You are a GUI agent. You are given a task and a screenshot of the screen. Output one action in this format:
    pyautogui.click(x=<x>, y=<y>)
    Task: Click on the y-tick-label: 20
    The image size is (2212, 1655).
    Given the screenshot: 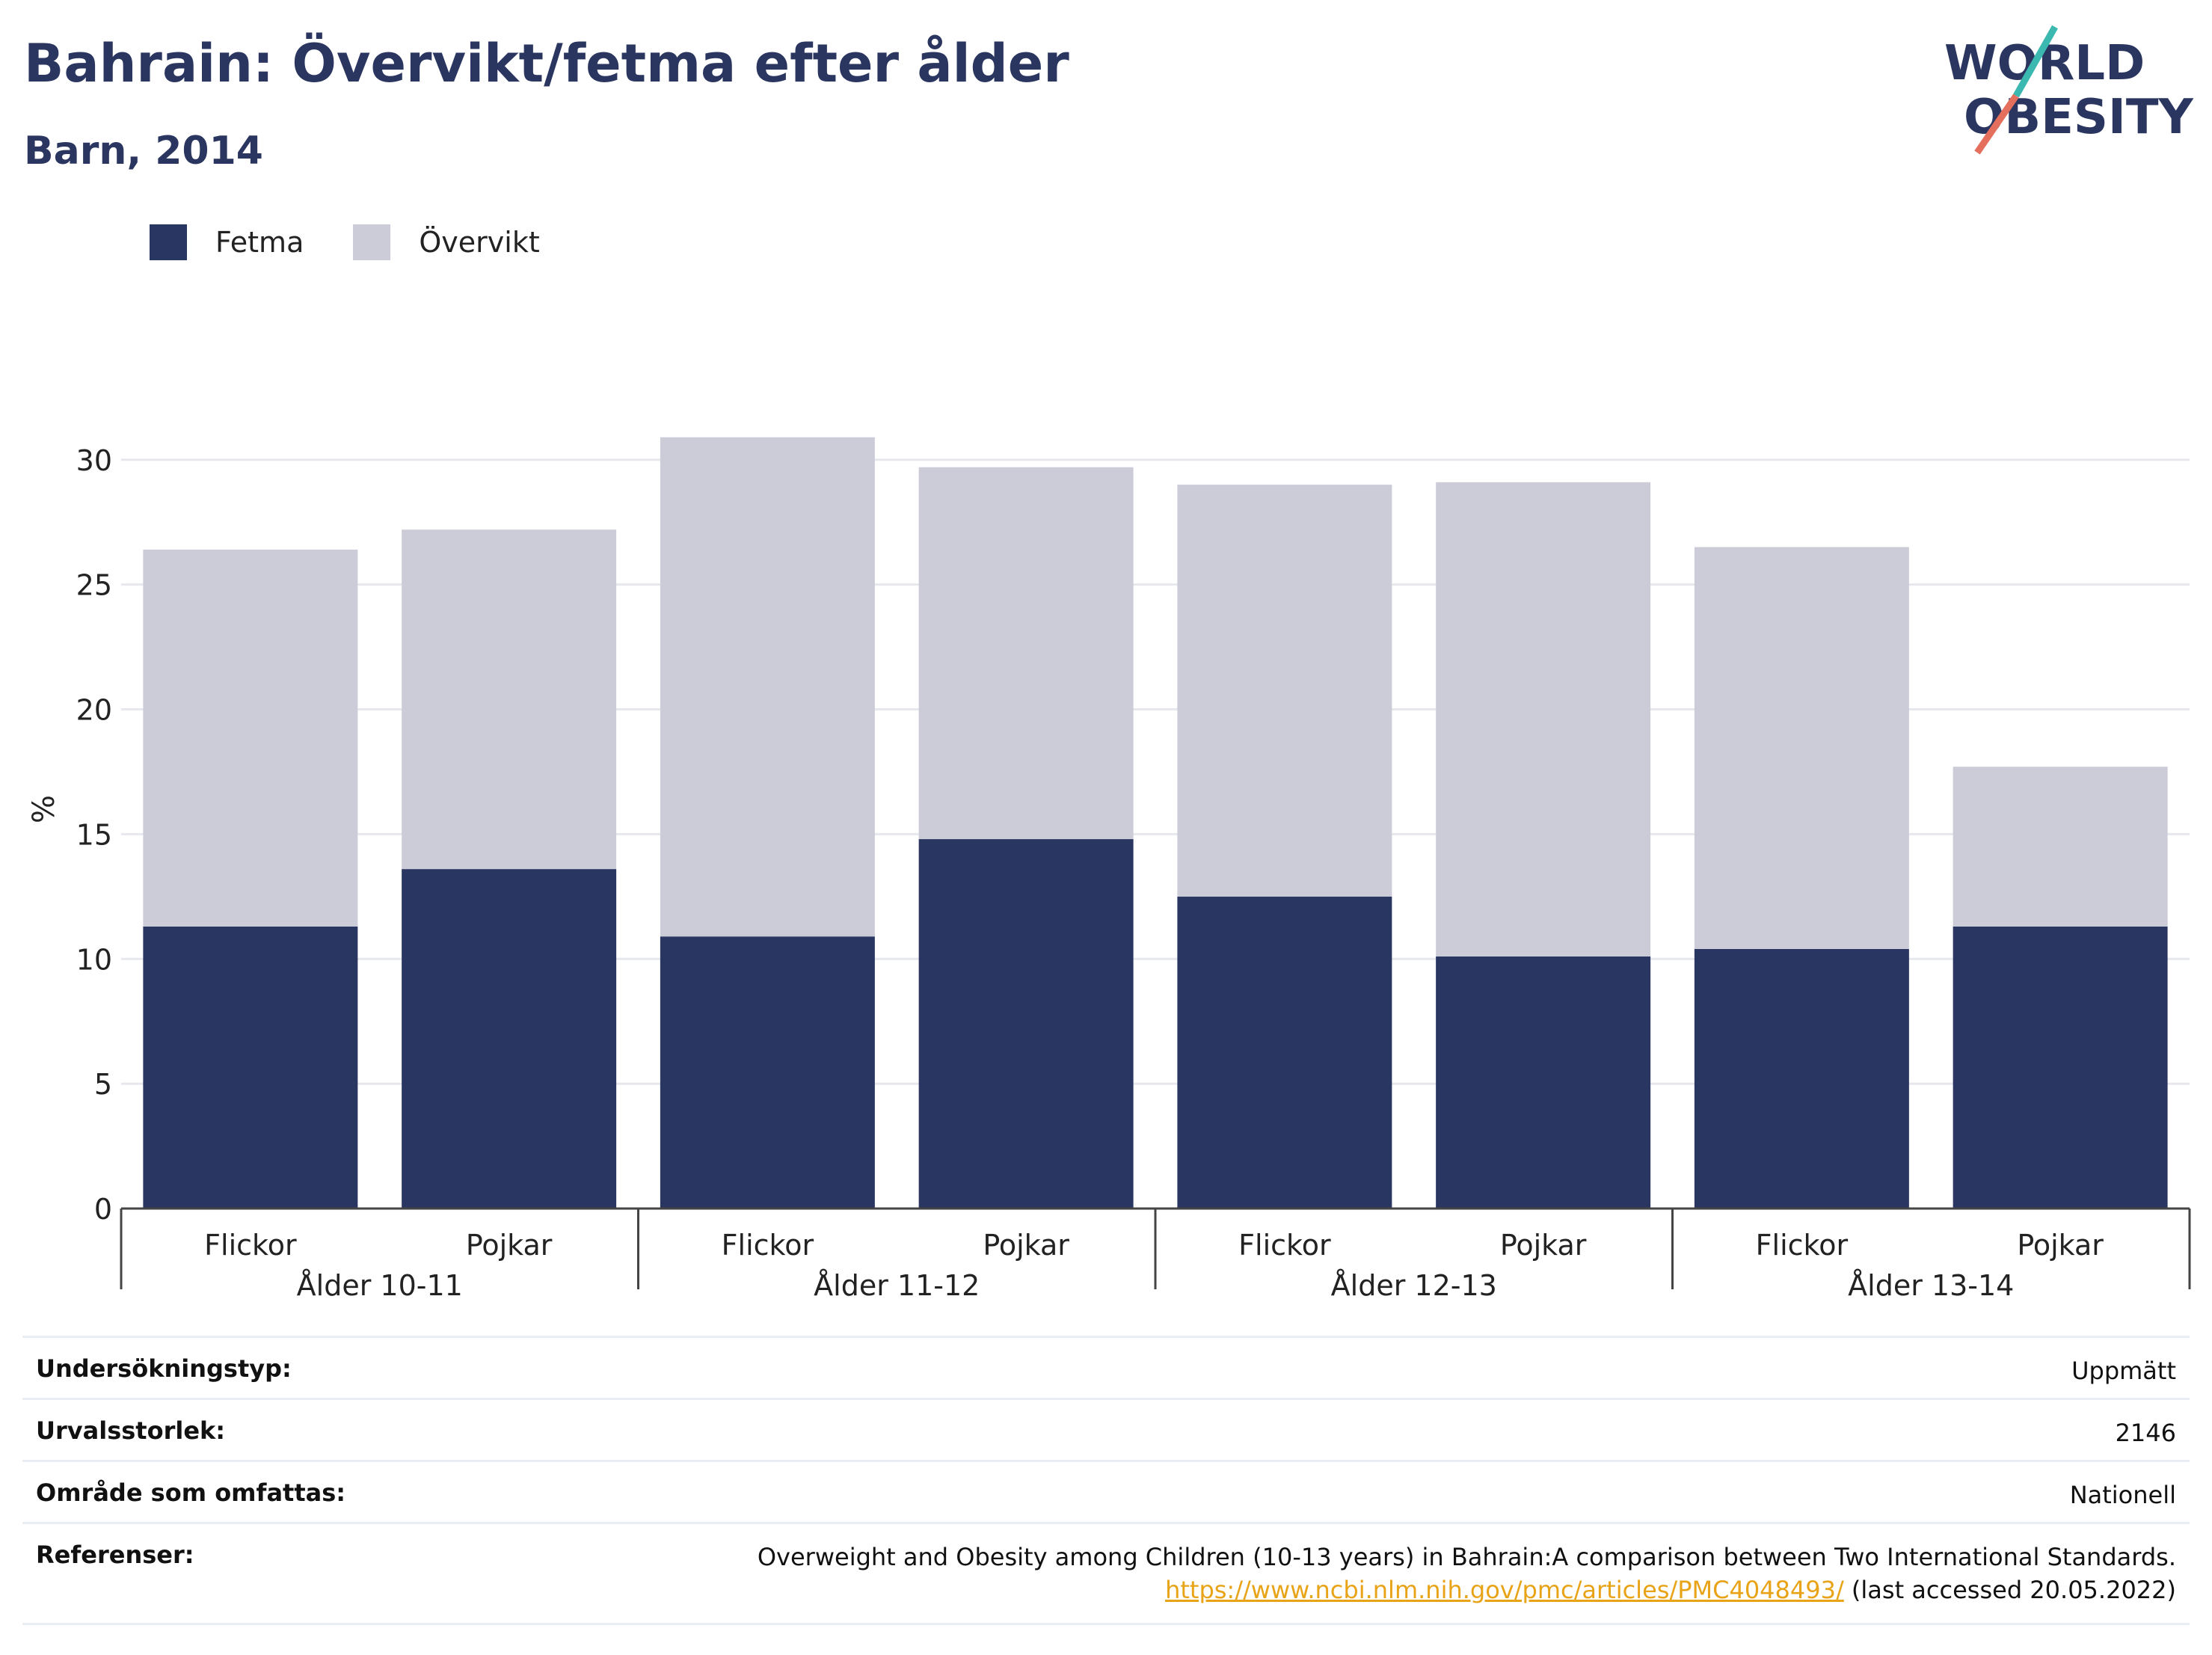 What is the action you would take?
    pyautogui.click(x=94, y=710)
    